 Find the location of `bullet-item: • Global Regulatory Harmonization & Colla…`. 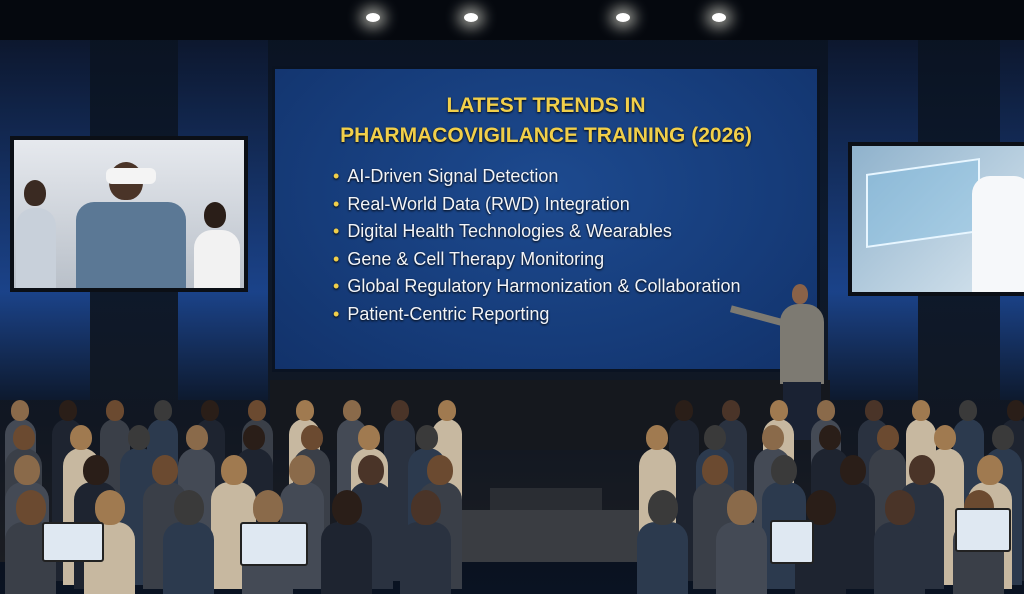

bullet-item: • Global Regulatory Harmonization & Colla… is located at coordinates (537, 286).